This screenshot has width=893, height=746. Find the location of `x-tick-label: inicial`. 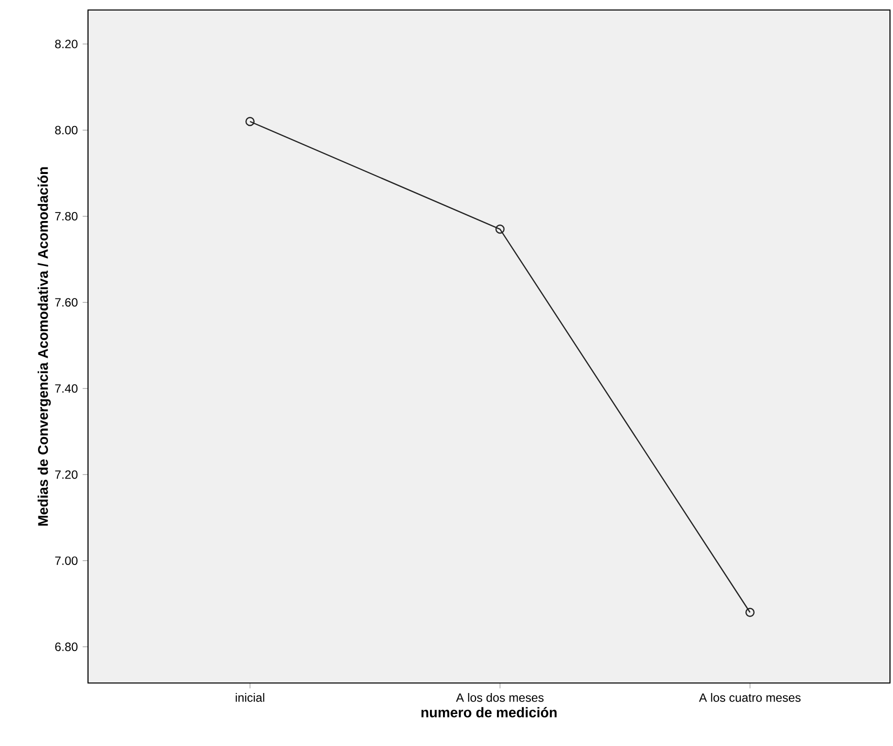

x-tick-label: inicial is located at coordinates (250, 697).